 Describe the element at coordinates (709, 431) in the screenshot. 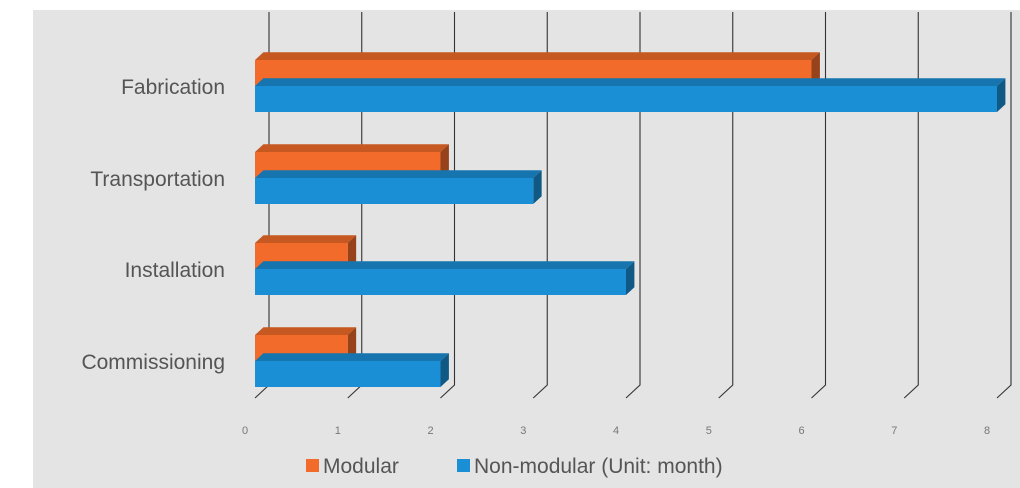

I see `x-tick-label: 5` at that location.